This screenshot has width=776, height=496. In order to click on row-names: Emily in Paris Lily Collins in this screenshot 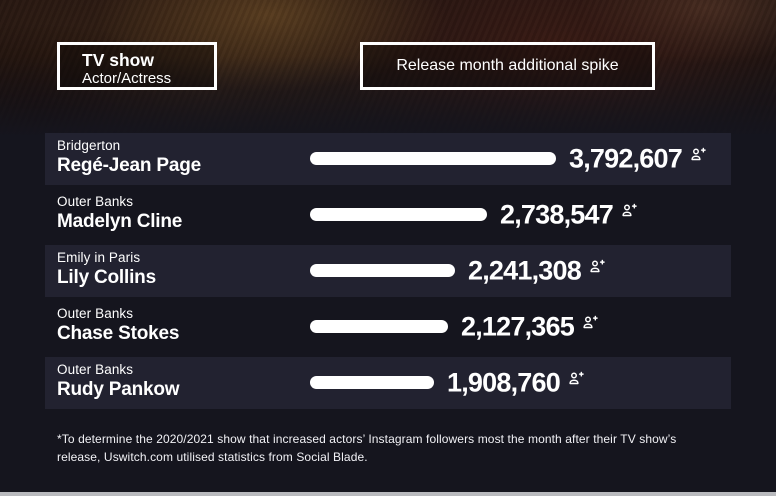, I will do `click(106, 269)`.